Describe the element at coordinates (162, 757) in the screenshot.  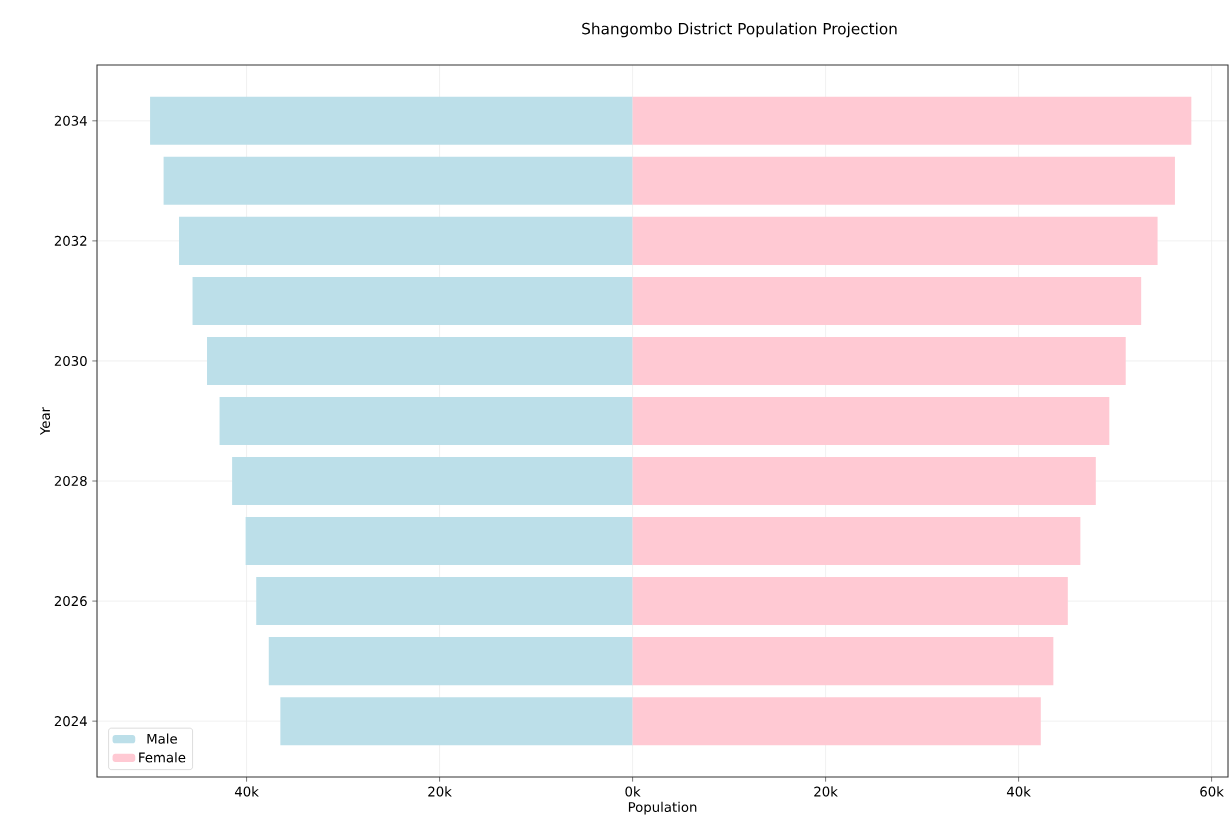
I see `legend-label: Female` at that location.